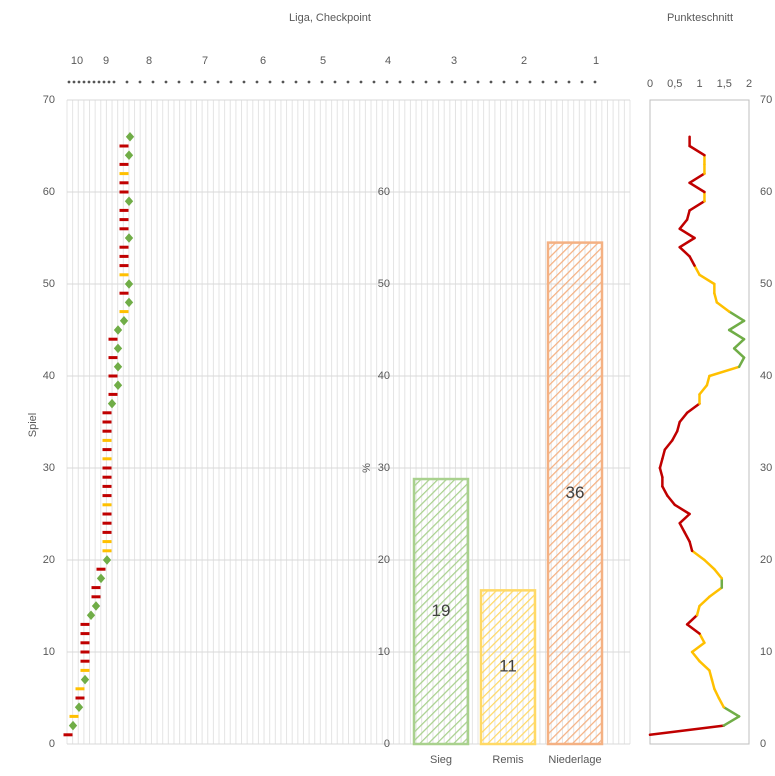 The height and width of the screenshot is (776, 775). Describe the element at coordinates (388, 61) in the screenshot. I see `league-label: 4` at that location.